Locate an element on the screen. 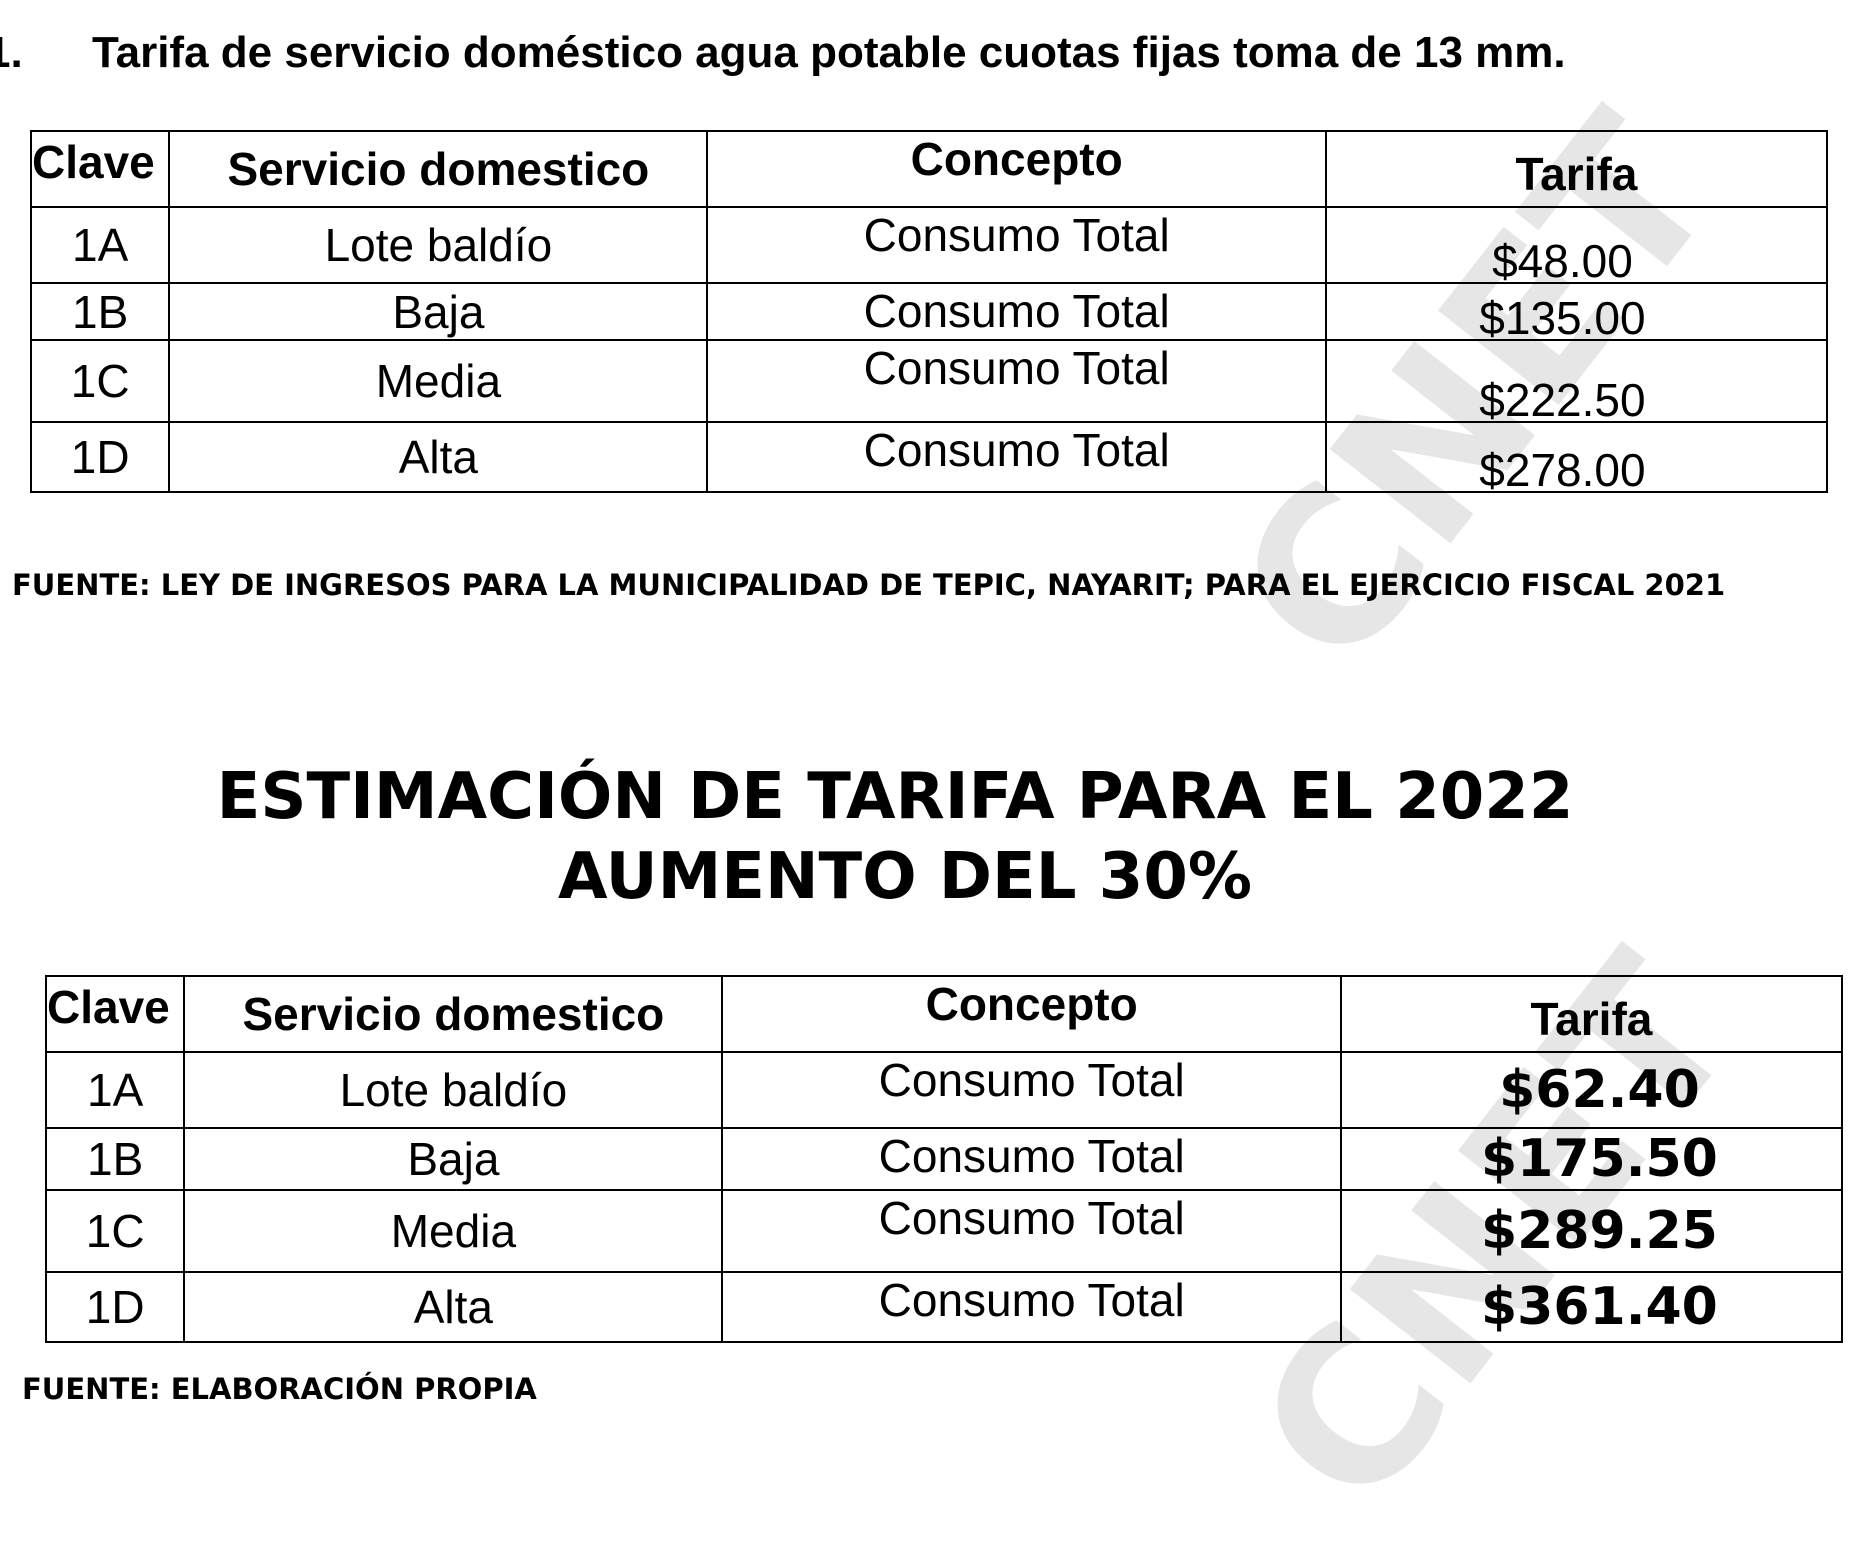 The height and width of the screenshot is (1551, 1856). estimacion-subtitle: AUMENTO DEL 30% is located at coordinates (905, 877).